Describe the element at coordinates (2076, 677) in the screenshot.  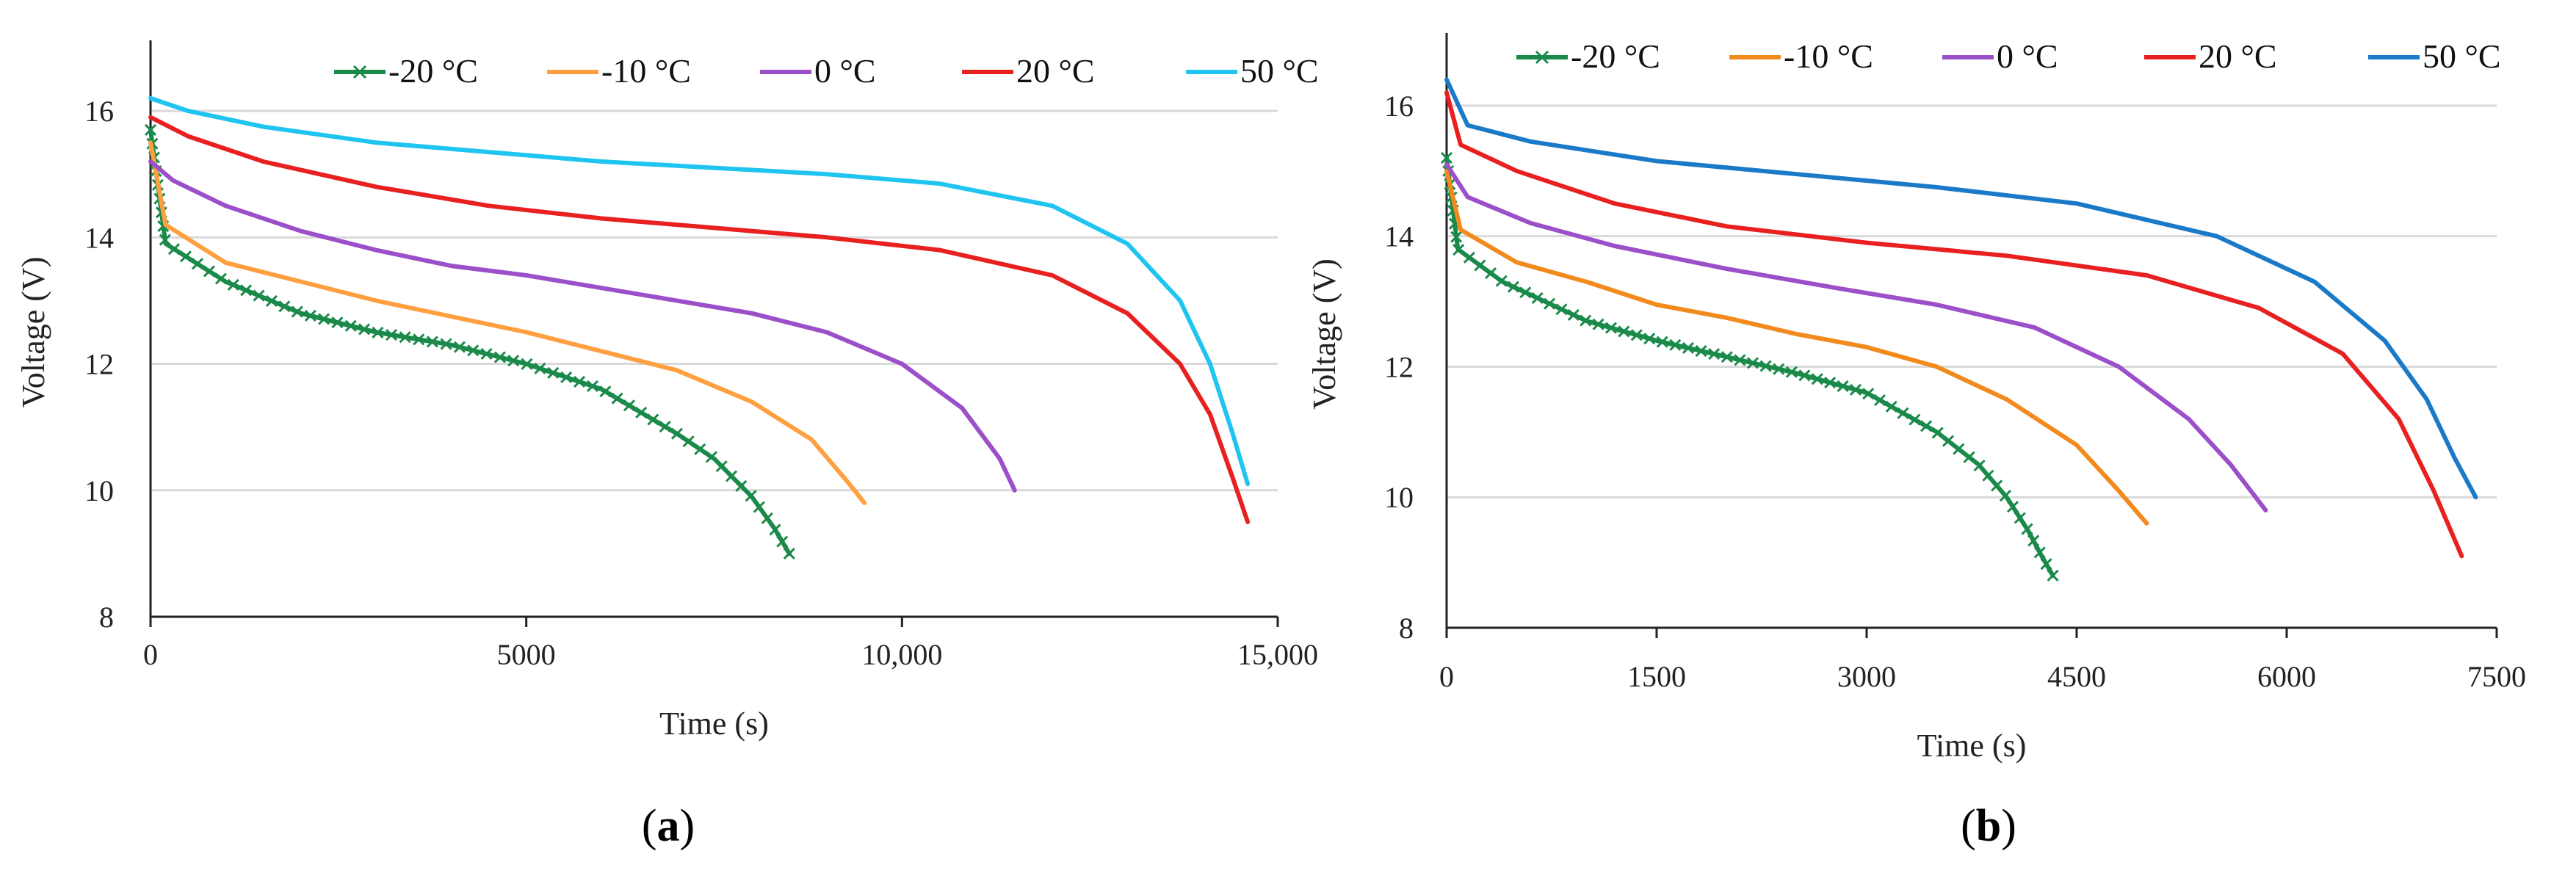
I see `x-tick-label: 4500` at that location.